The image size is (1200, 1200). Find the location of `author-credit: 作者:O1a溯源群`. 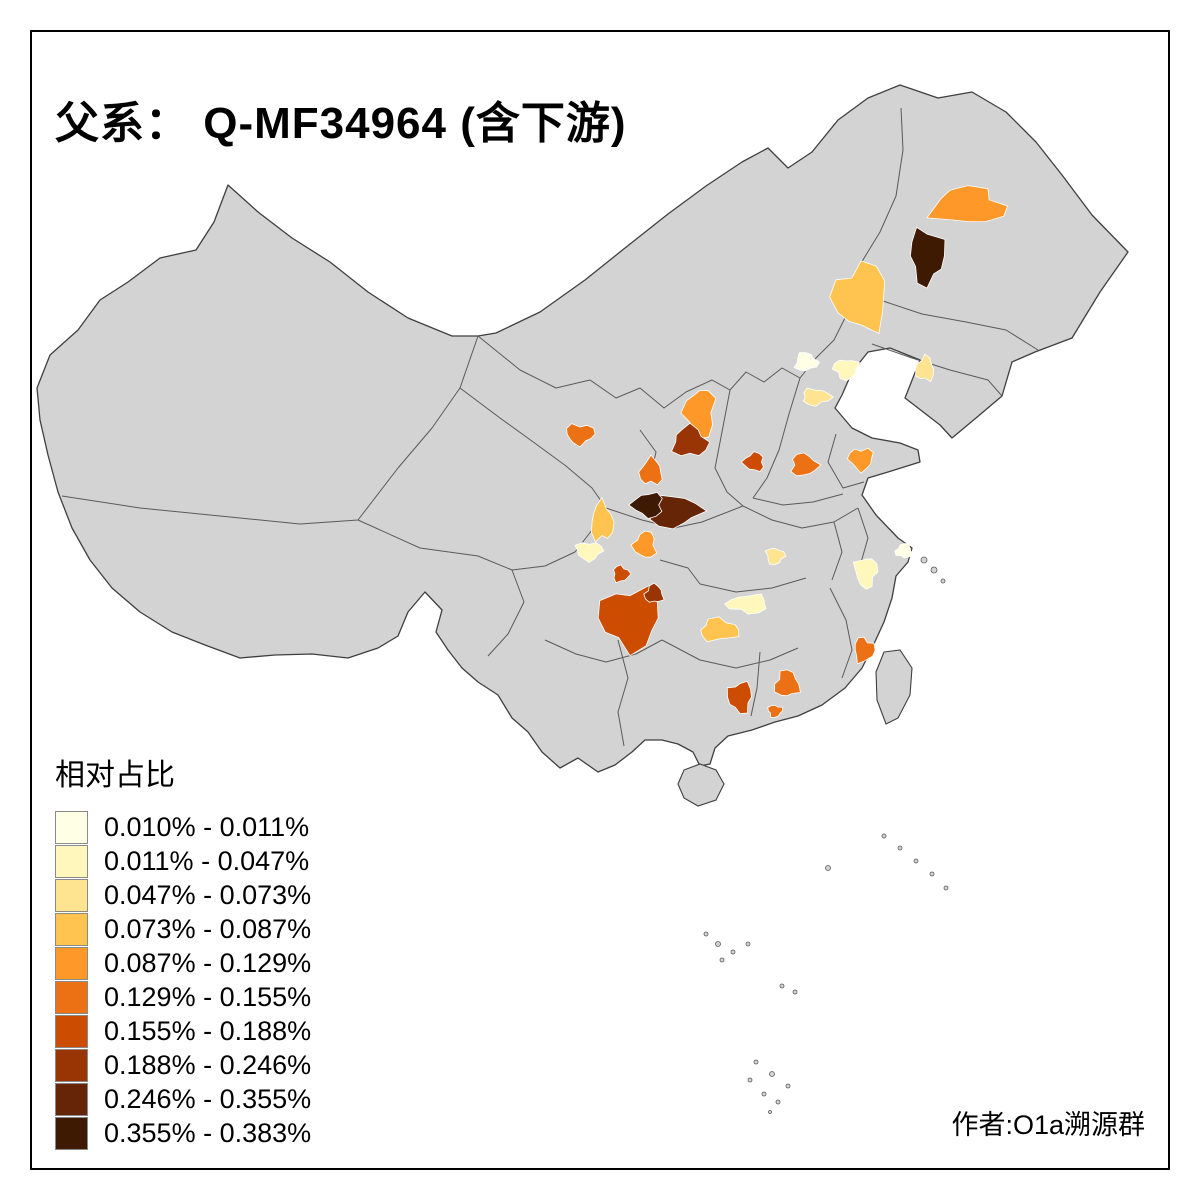

author-credit: 作者:O1a溯源群 is located at coordinates (1048, 1125).